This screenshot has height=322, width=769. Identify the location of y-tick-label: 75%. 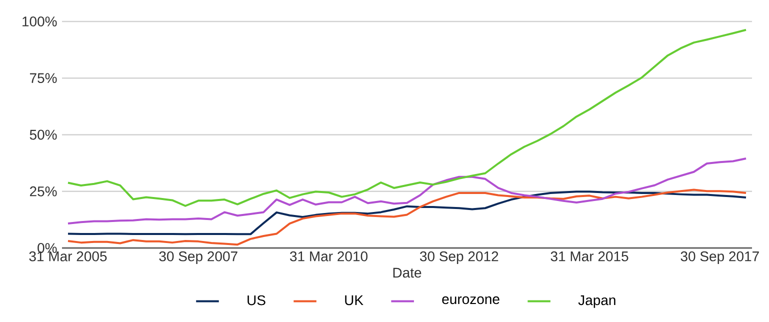
(43, 78).